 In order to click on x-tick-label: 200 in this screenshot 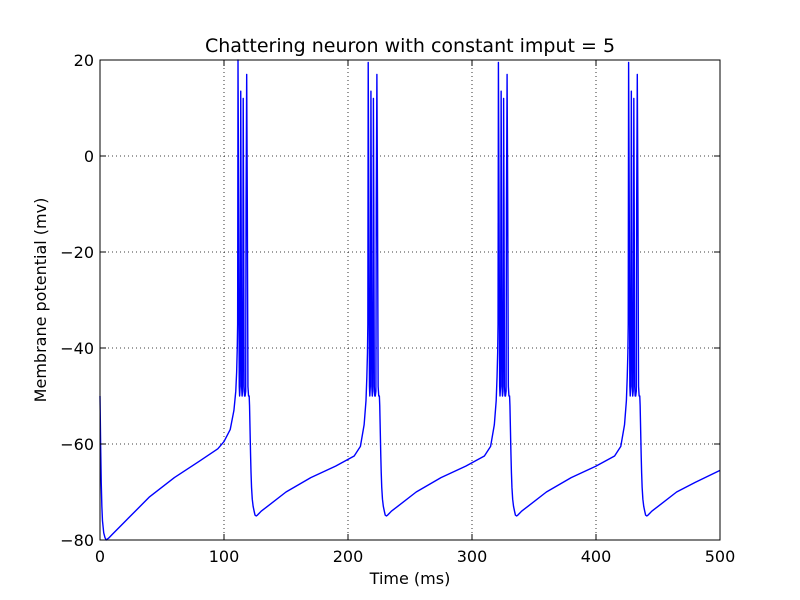, I will do `click(348, 556)`.